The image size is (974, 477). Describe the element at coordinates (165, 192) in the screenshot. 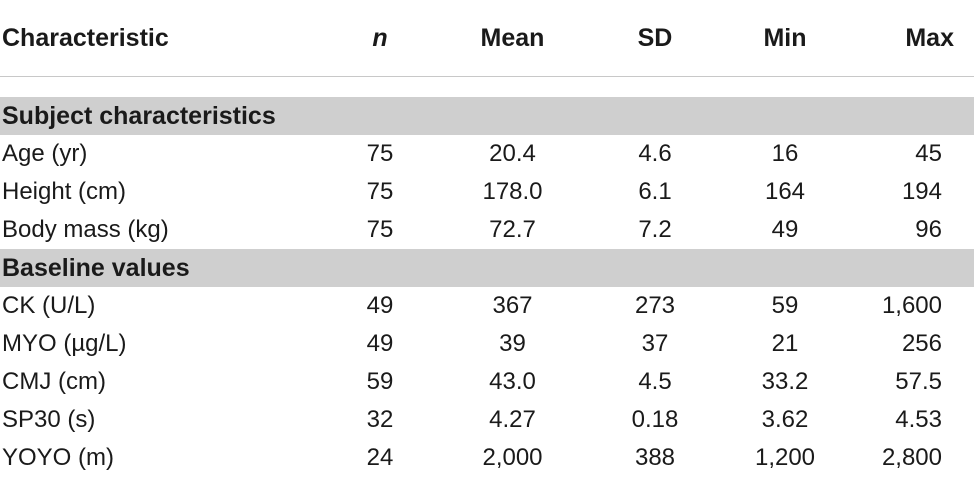

I see `cell-label: Height (cm)` at that location.